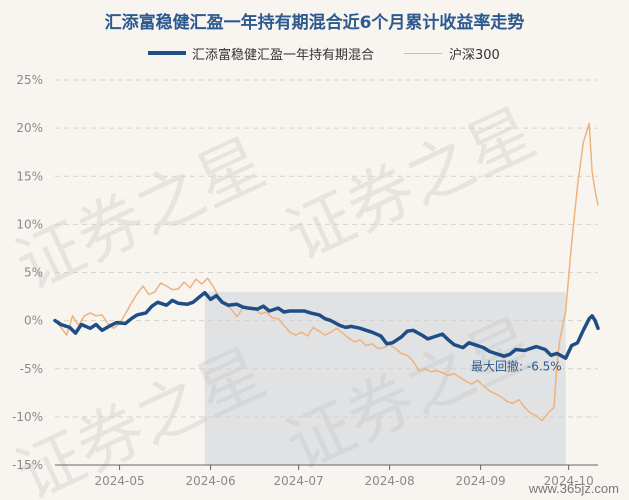 The width and height of the screenshot is (629, 500). I want to click on y-tick-label: -15%, so click(27, 465).